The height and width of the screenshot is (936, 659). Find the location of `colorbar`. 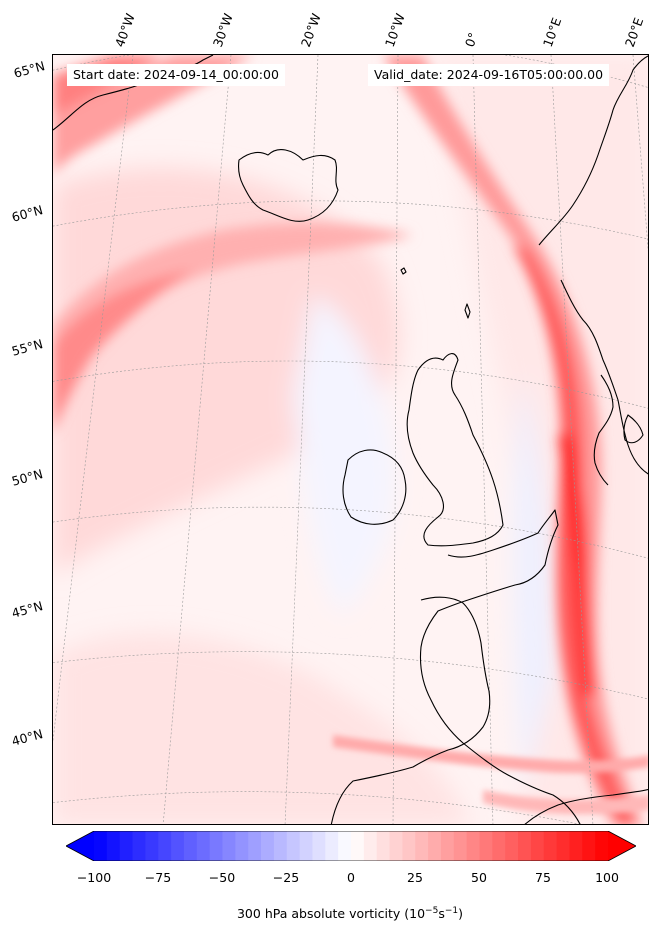

colorbar is located at coordinates (351, 846).